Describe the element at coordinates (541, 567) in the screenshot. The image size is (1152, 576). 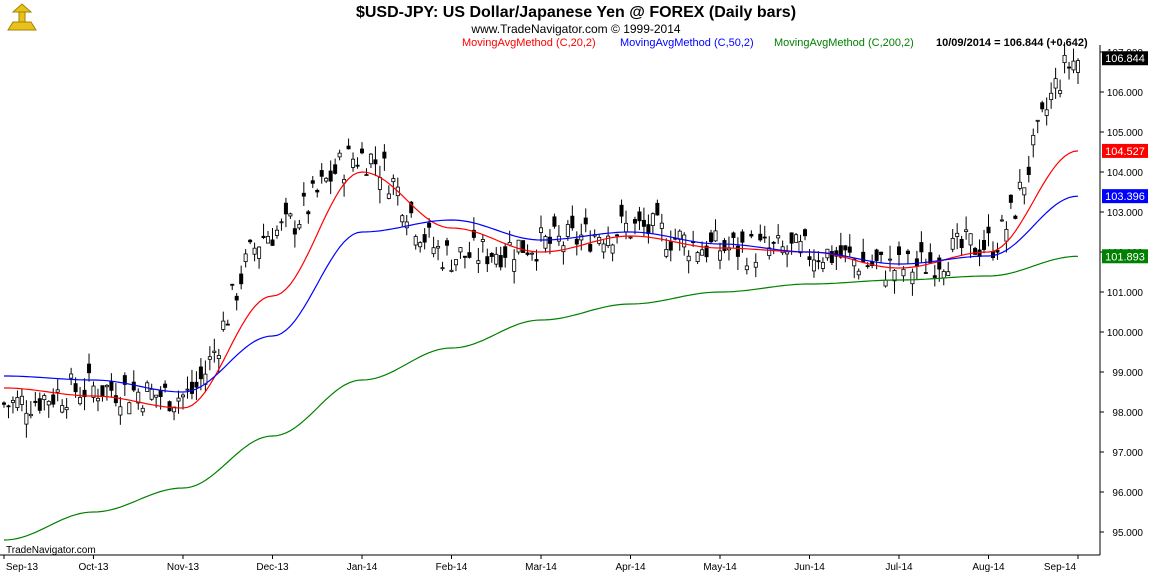
I see `x-tick-label: Mar-14` at that location.